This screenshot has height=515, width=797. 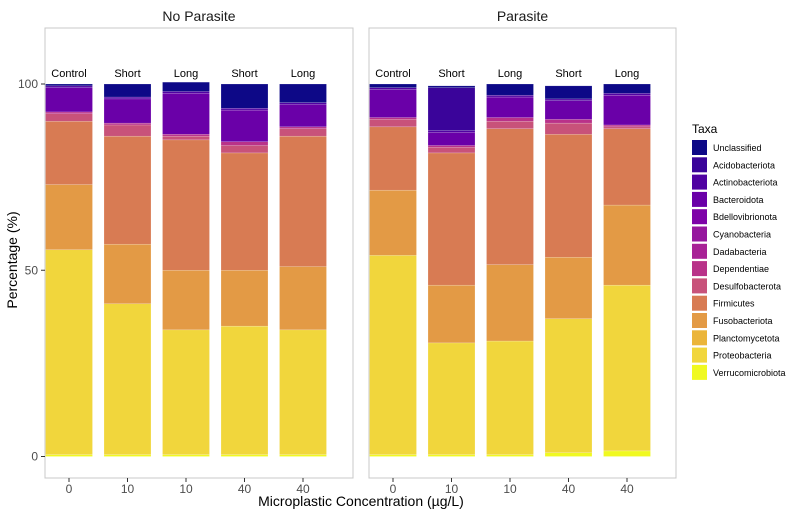 I want to click on legend-item: Verrucomicrobiota, so click(x=739, y=372).